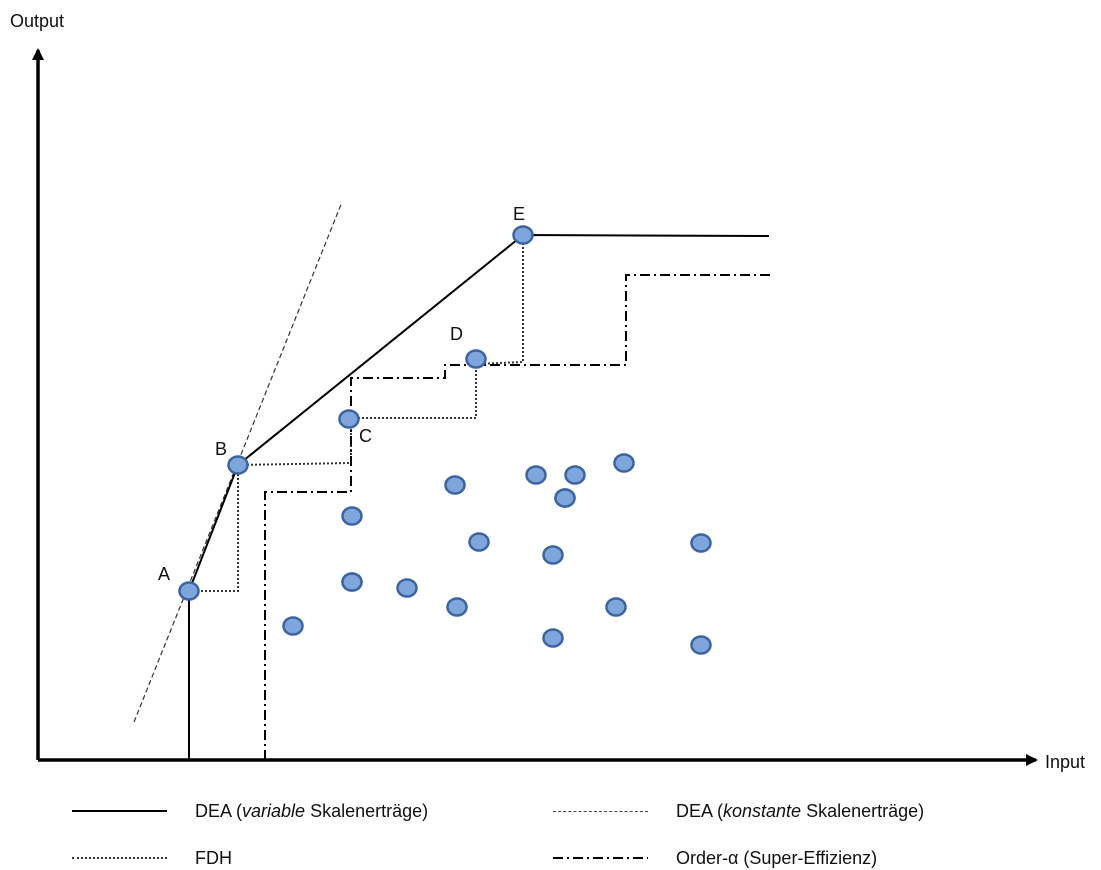  I want to click on data-point-c, so click(349, 419).